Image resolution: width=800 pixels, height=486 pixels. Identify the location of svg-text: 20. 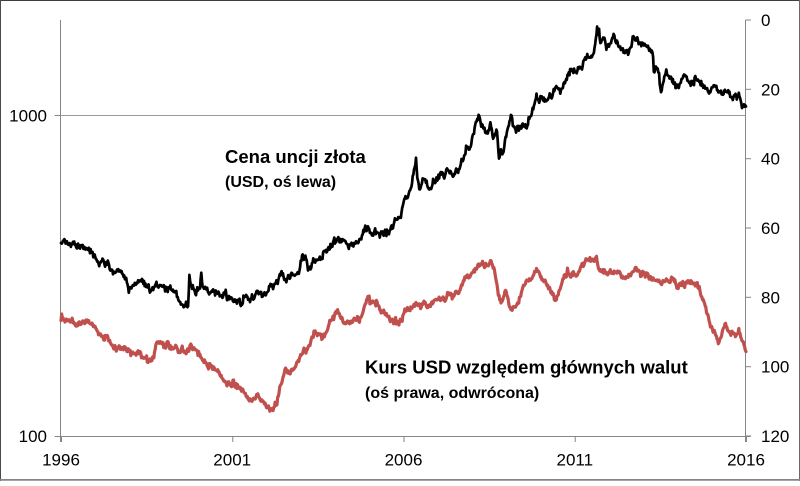
(770, 89).